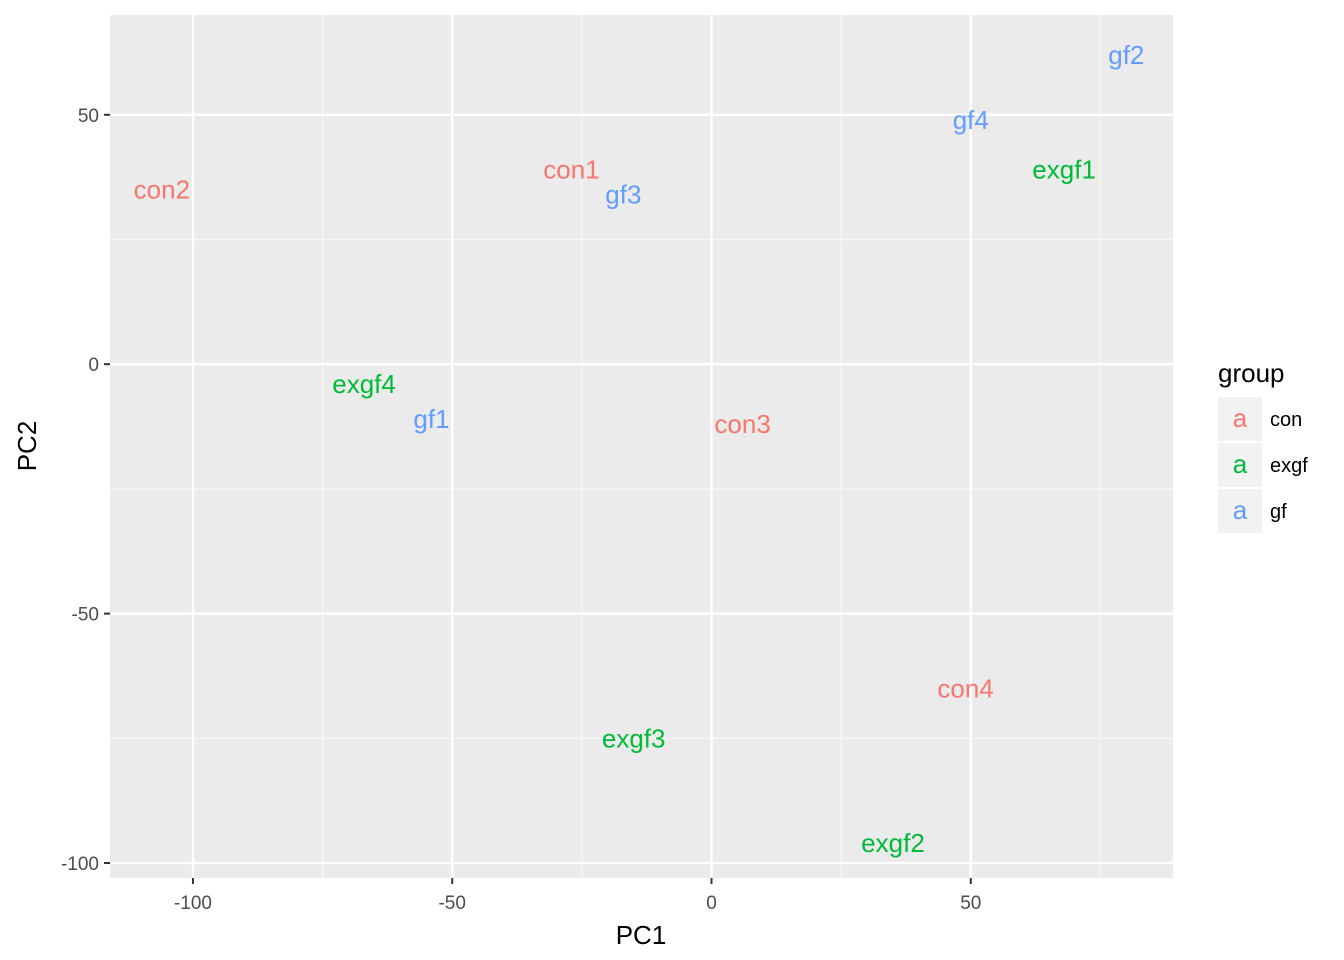 Image resolution: width=1344 pixels, height=960 pixels. I want to click on point-label-gf1: gf1, so click(431, 419).